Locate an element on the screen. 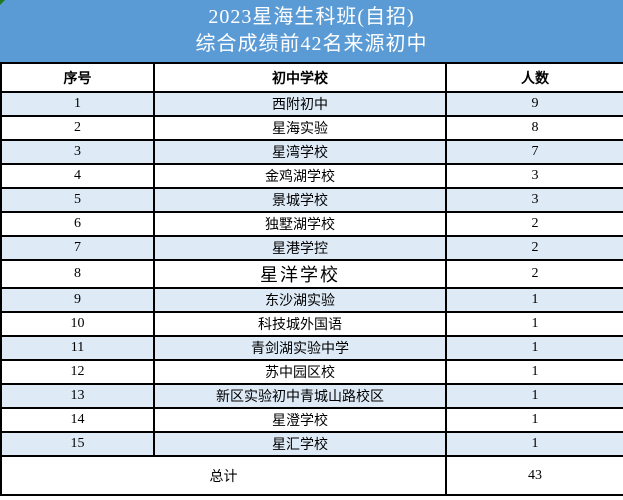 The width and height of the screenshot is (623, 500). cell-school: 青剑湖实验中学 is located at coordinates (300, 348).